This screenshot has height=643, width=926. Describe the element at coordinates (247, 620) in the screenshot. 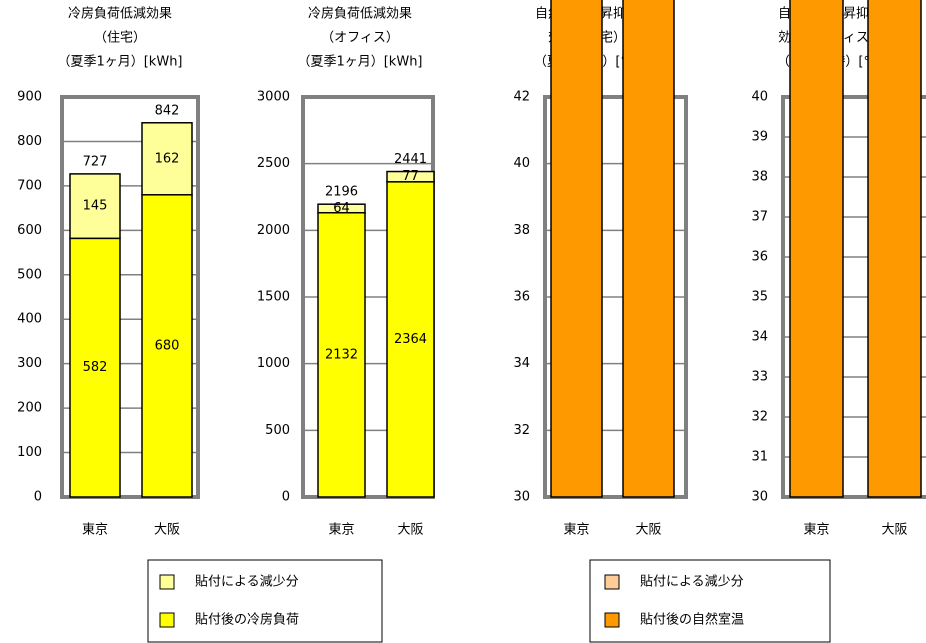

I see `legend-label: 貼付後の冷房負荷` at that location.